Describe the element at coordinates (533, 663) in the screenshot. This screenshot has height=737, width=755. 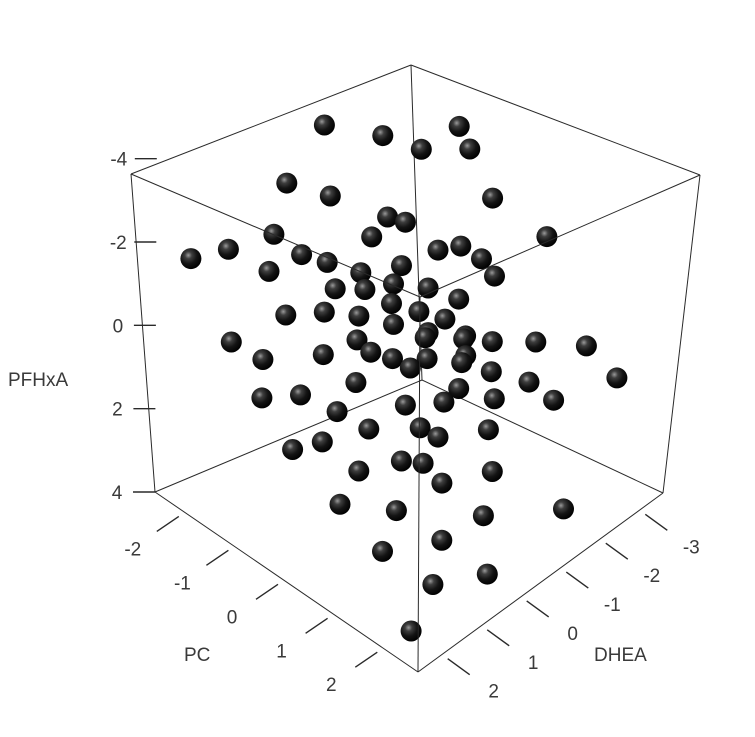
I see `dhea-tick-label: 1` at that location.